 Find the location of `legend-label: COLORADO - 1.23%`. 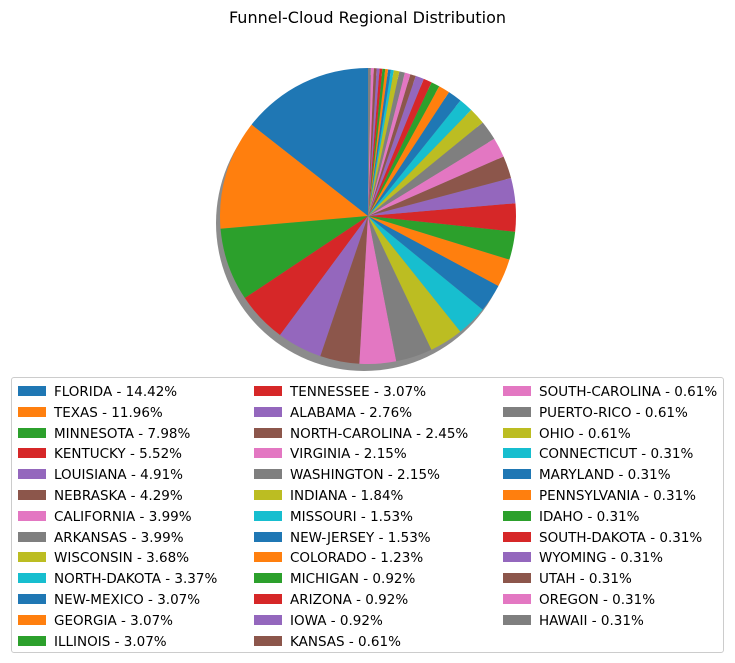

legend-label: COLORADO - 1.23% is located at coordinates (357, 558).